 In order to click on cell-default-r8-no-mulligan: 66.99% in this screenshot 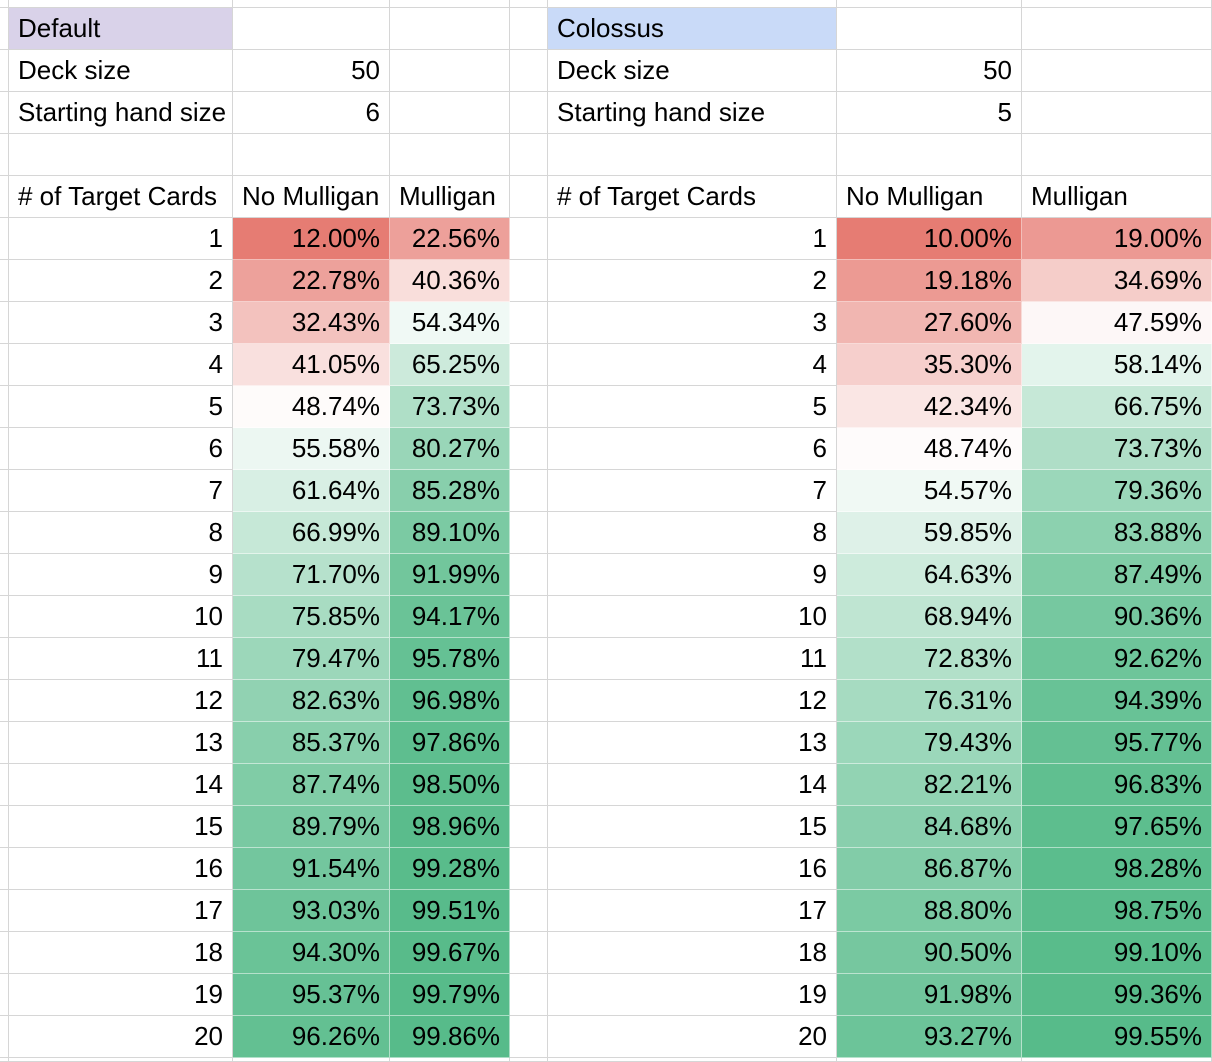, I will do `click(311, 533)`.